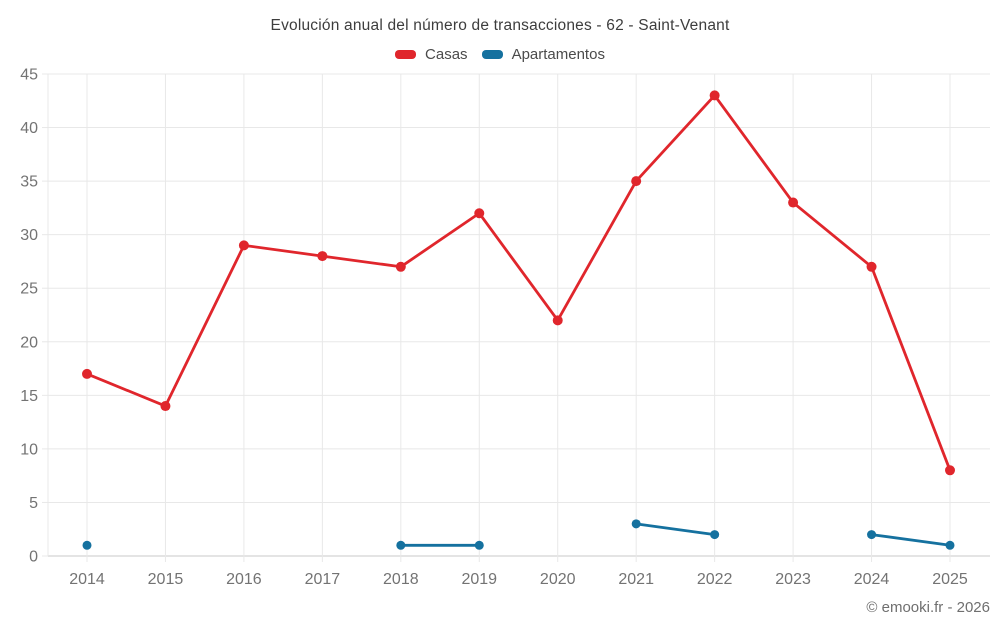 This screenshot has width=1000, height=625. What do you see at coordinates (950, 545) in the screenshot?
I see `data-point-apartamentos-2025` at bounding box center [950, 545].